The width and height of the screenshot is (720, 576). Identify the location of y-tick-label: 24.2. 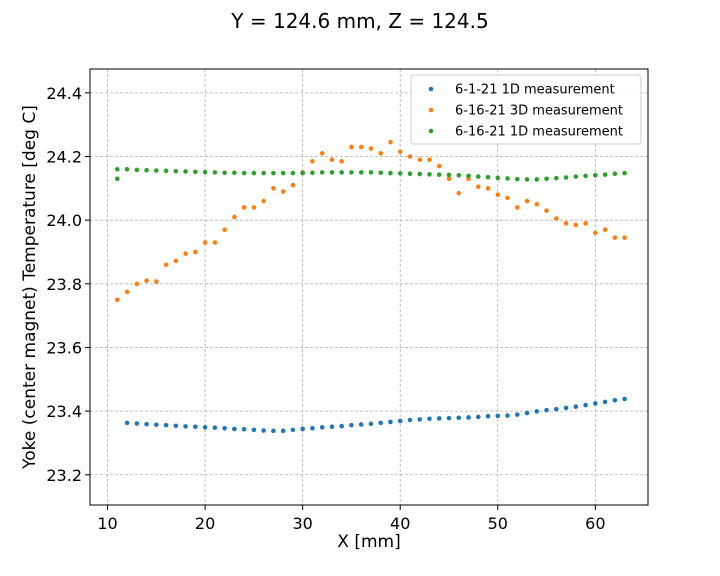
(64, 157).